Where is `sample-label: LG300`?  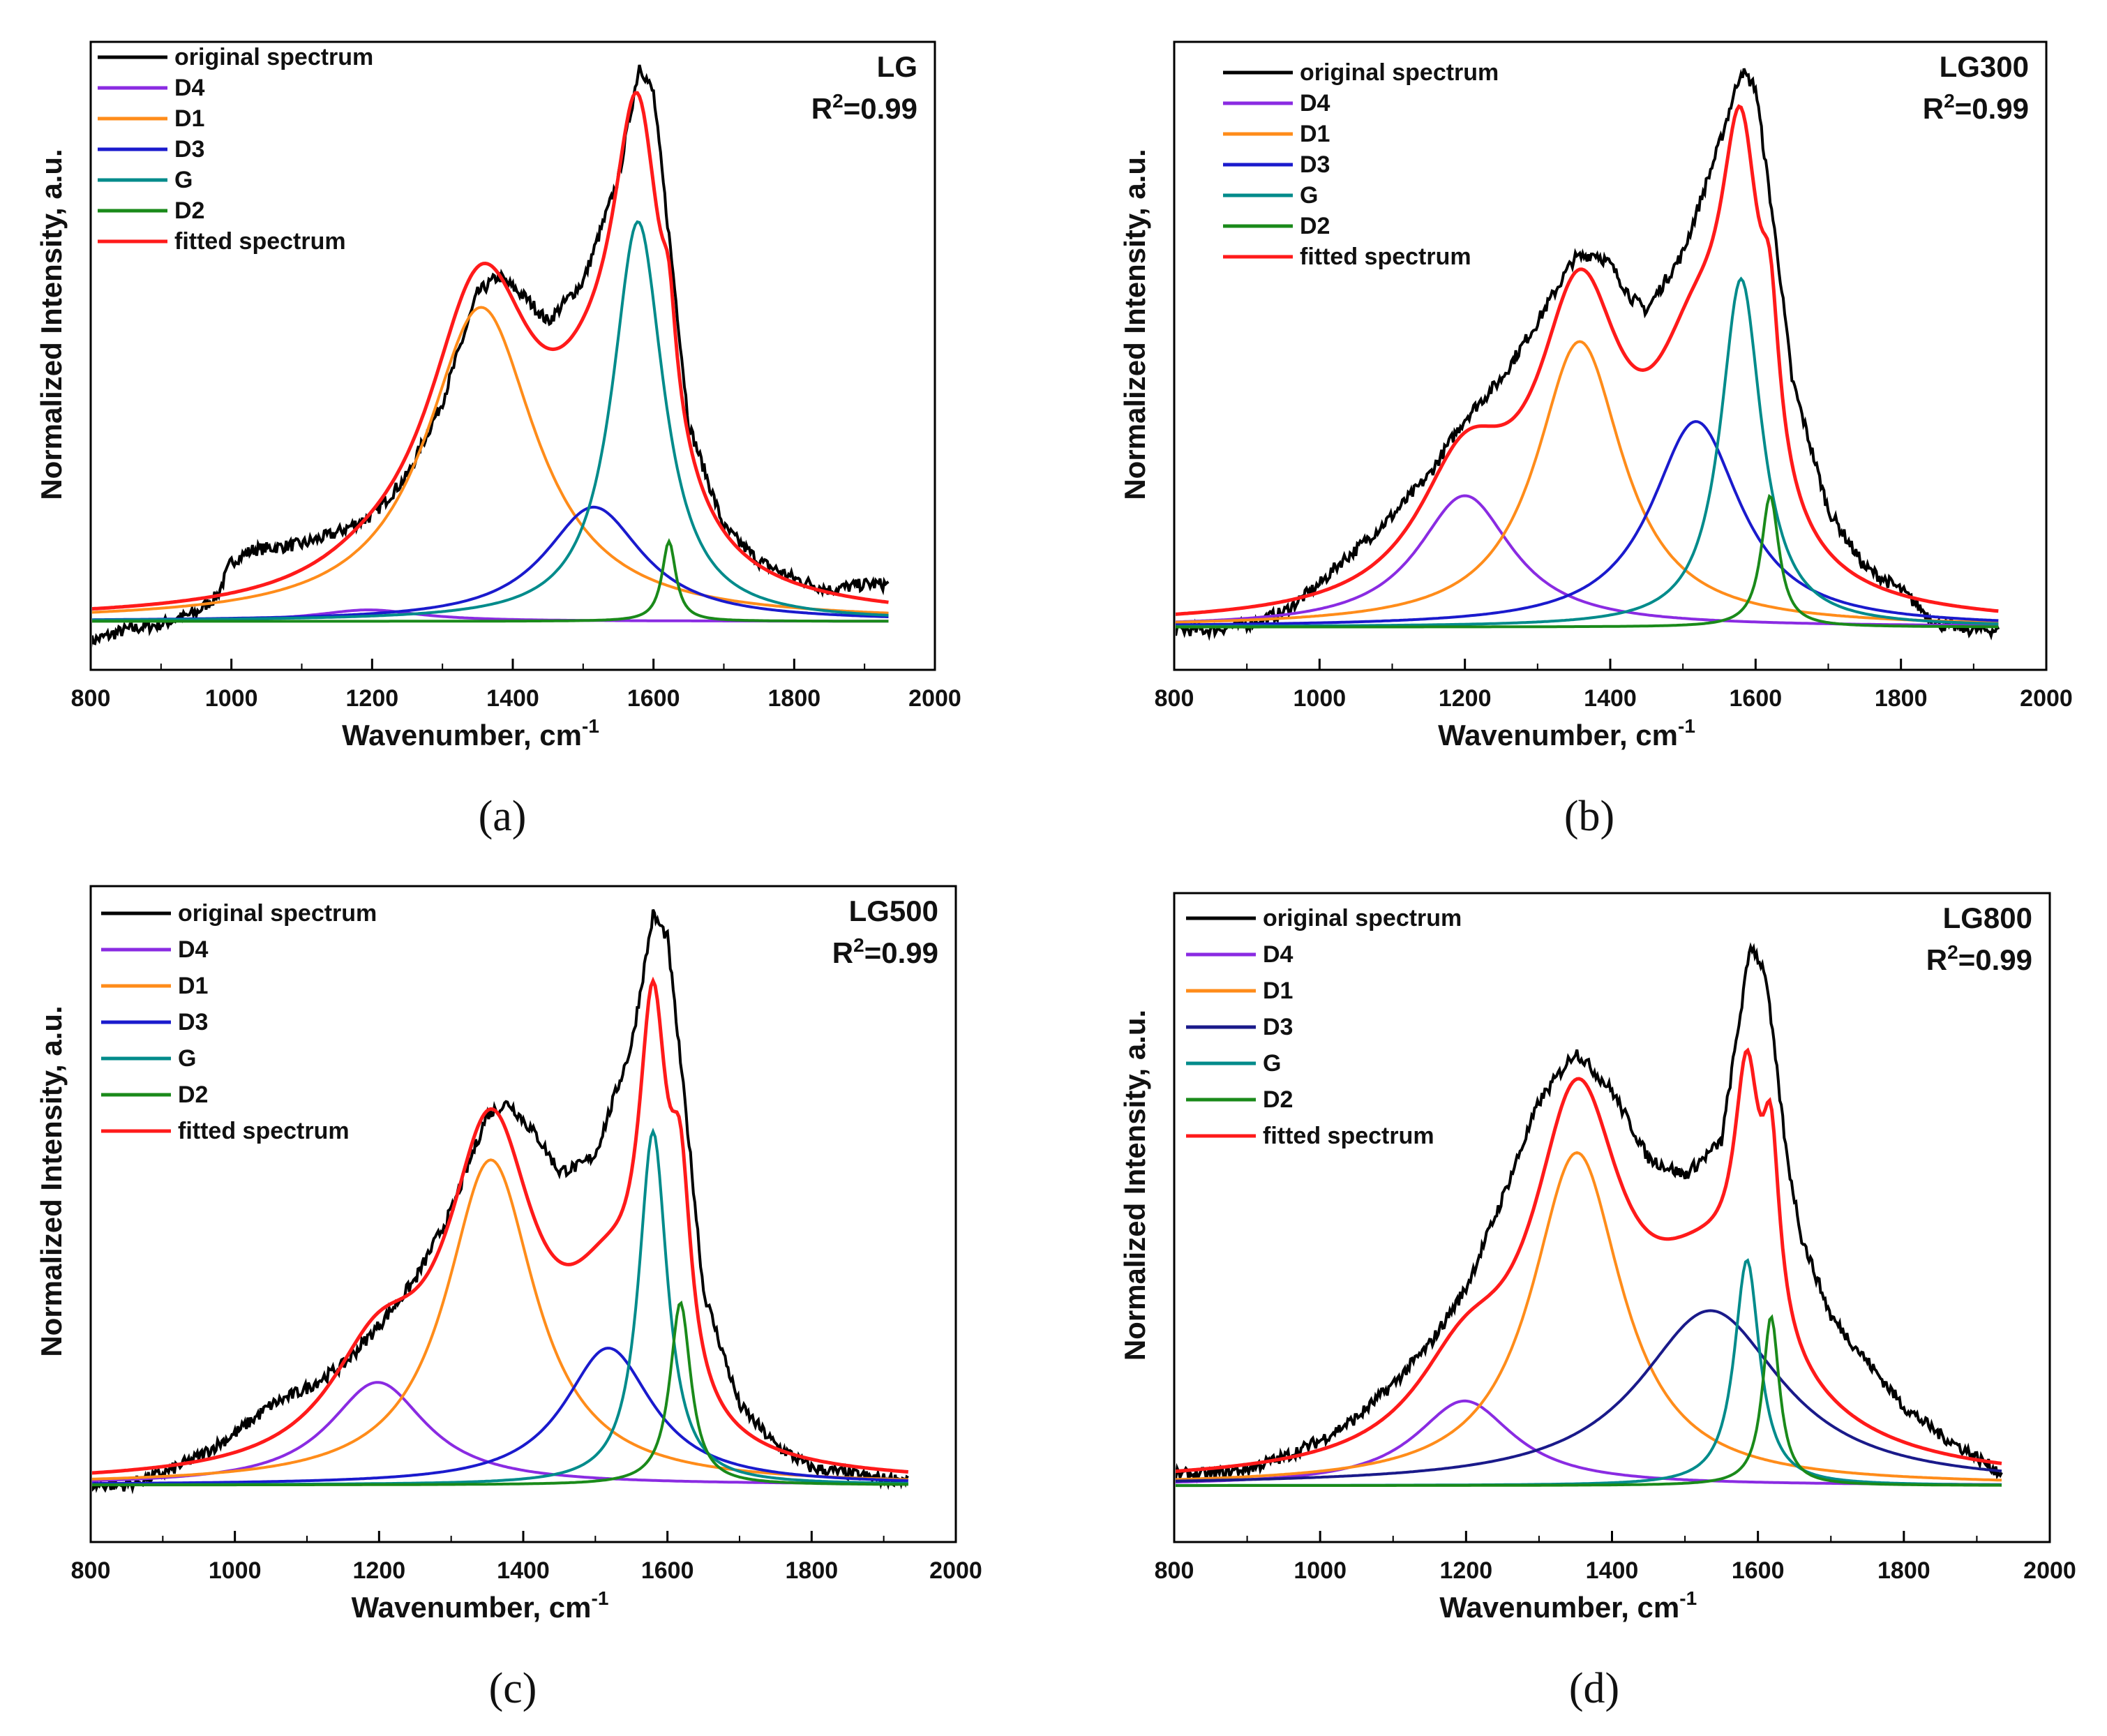
sample-label: LG300 is located at coordinates (1984, 66).